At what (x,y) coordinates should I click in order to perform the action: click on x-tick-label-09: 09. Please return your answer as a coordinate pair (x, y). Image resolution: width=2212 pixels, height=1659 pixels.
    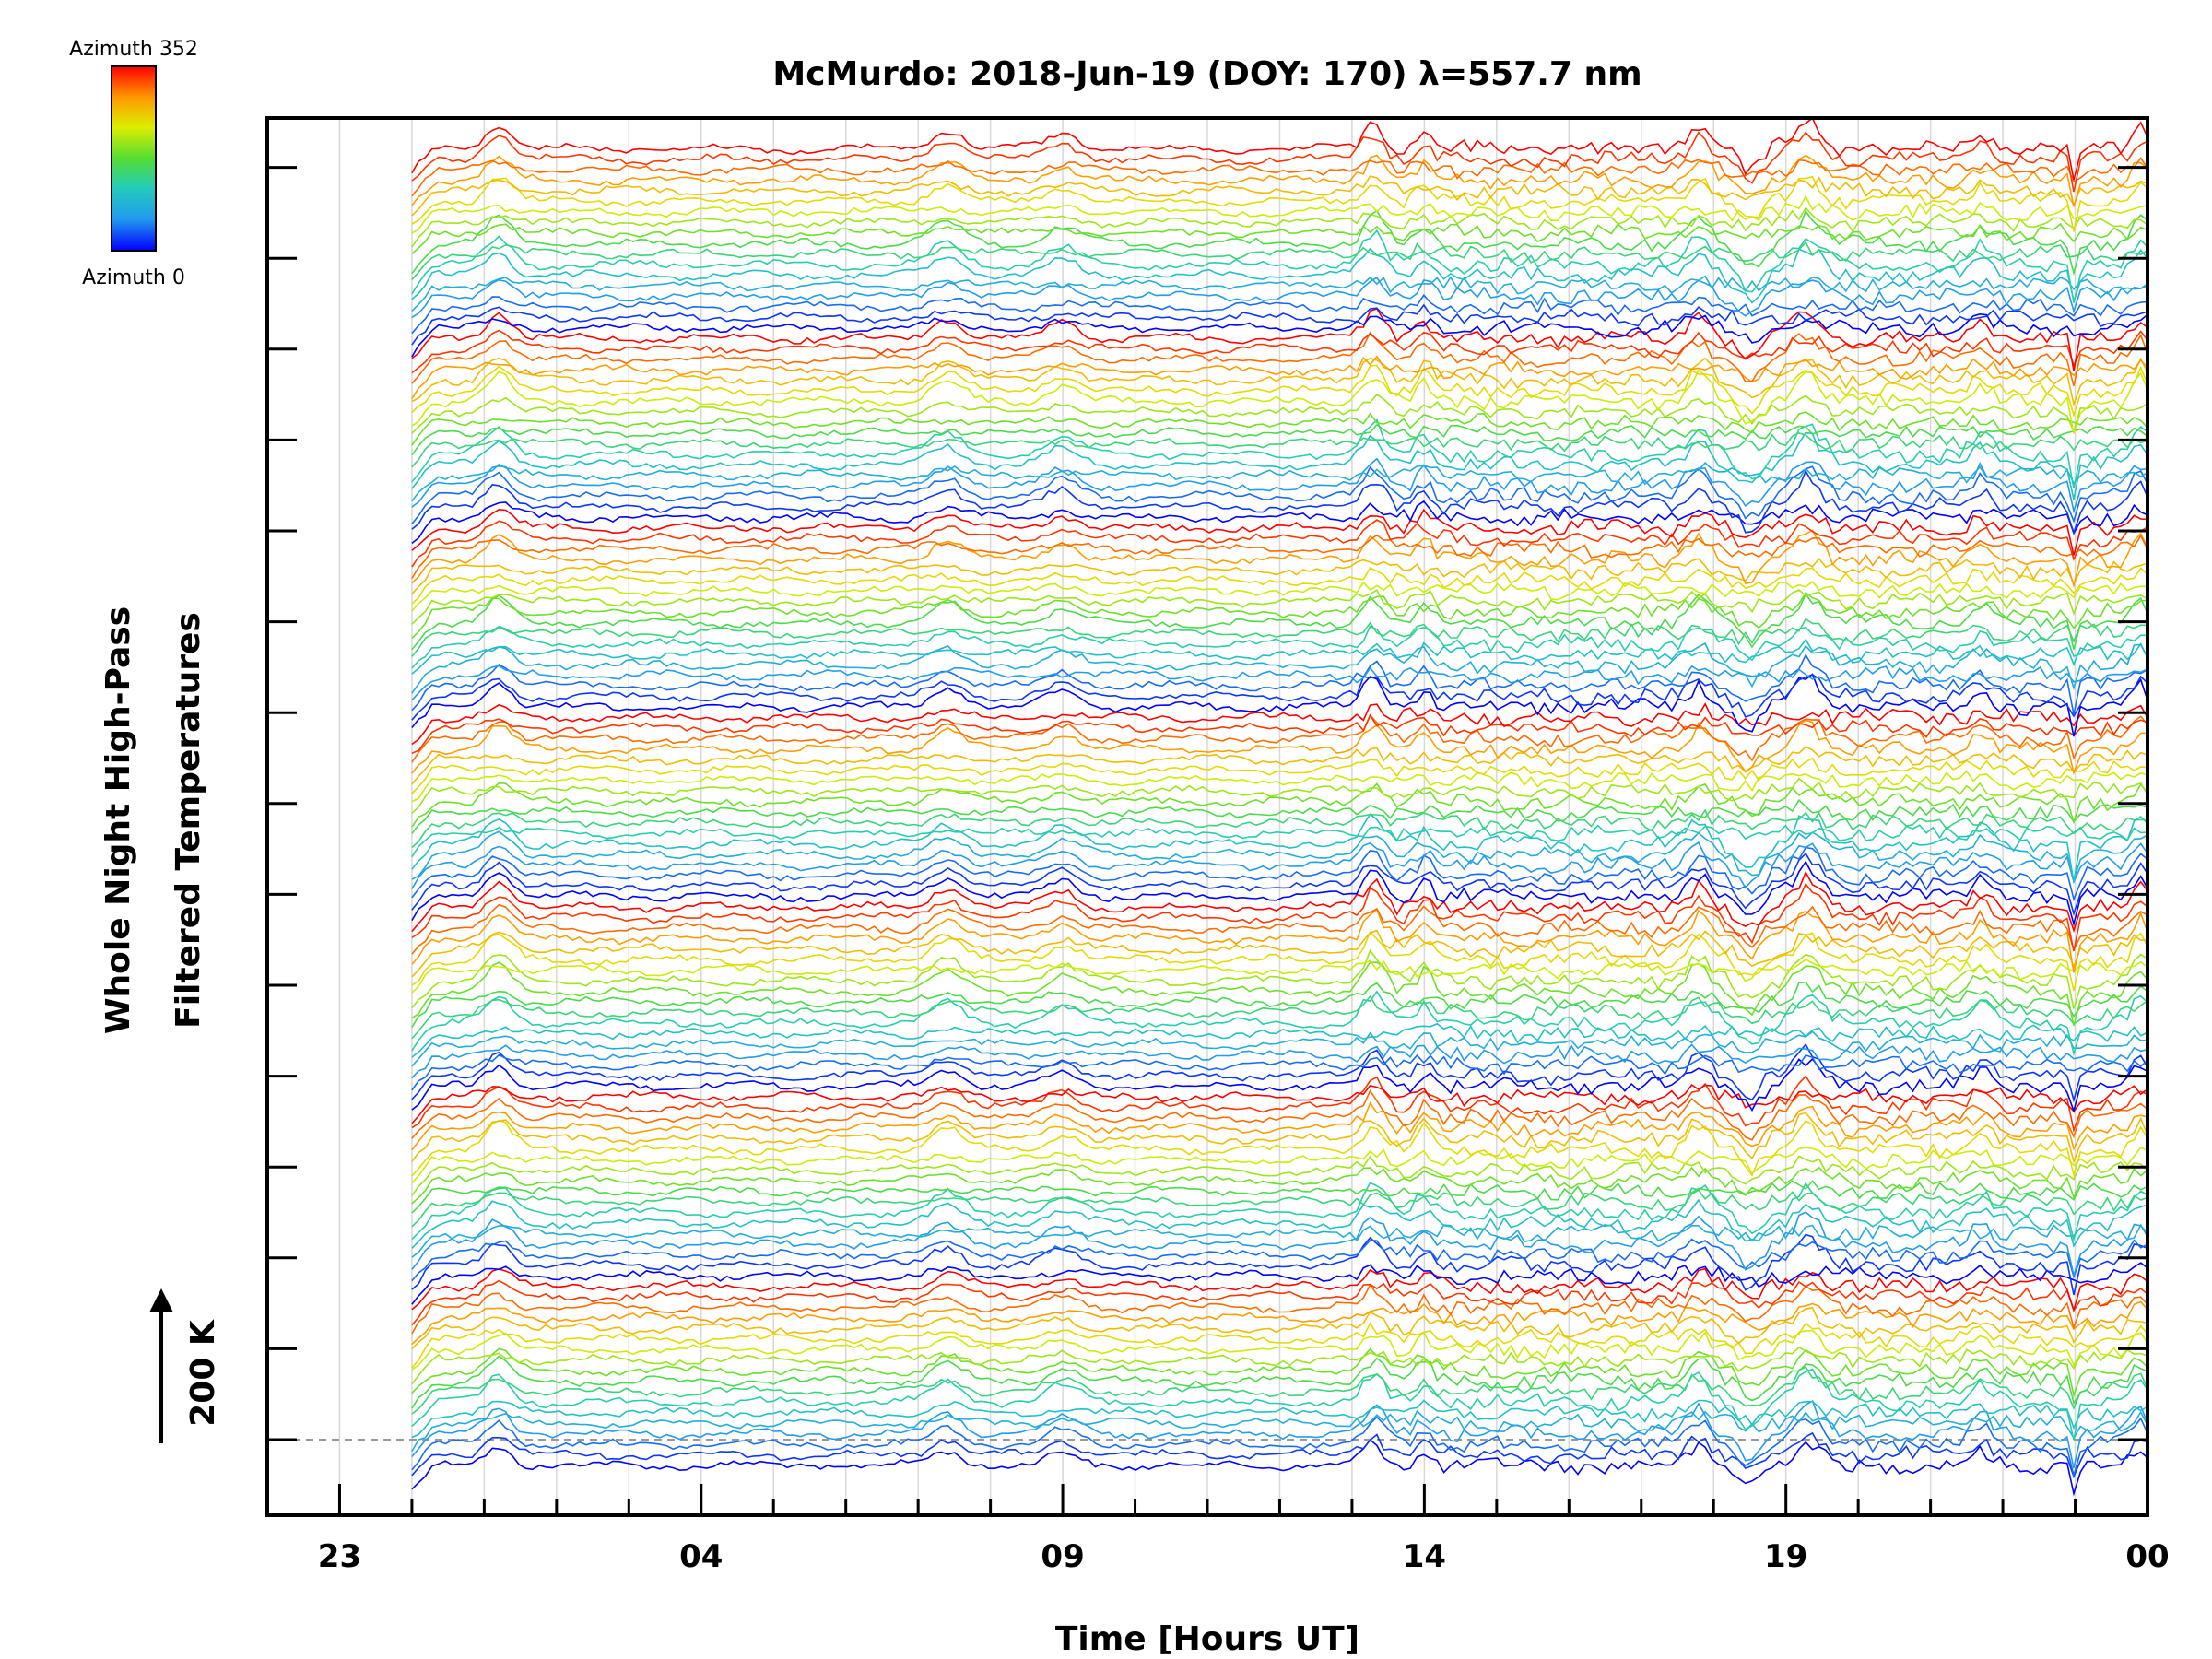
    Looking at the image, I should click on (1062, 1556).